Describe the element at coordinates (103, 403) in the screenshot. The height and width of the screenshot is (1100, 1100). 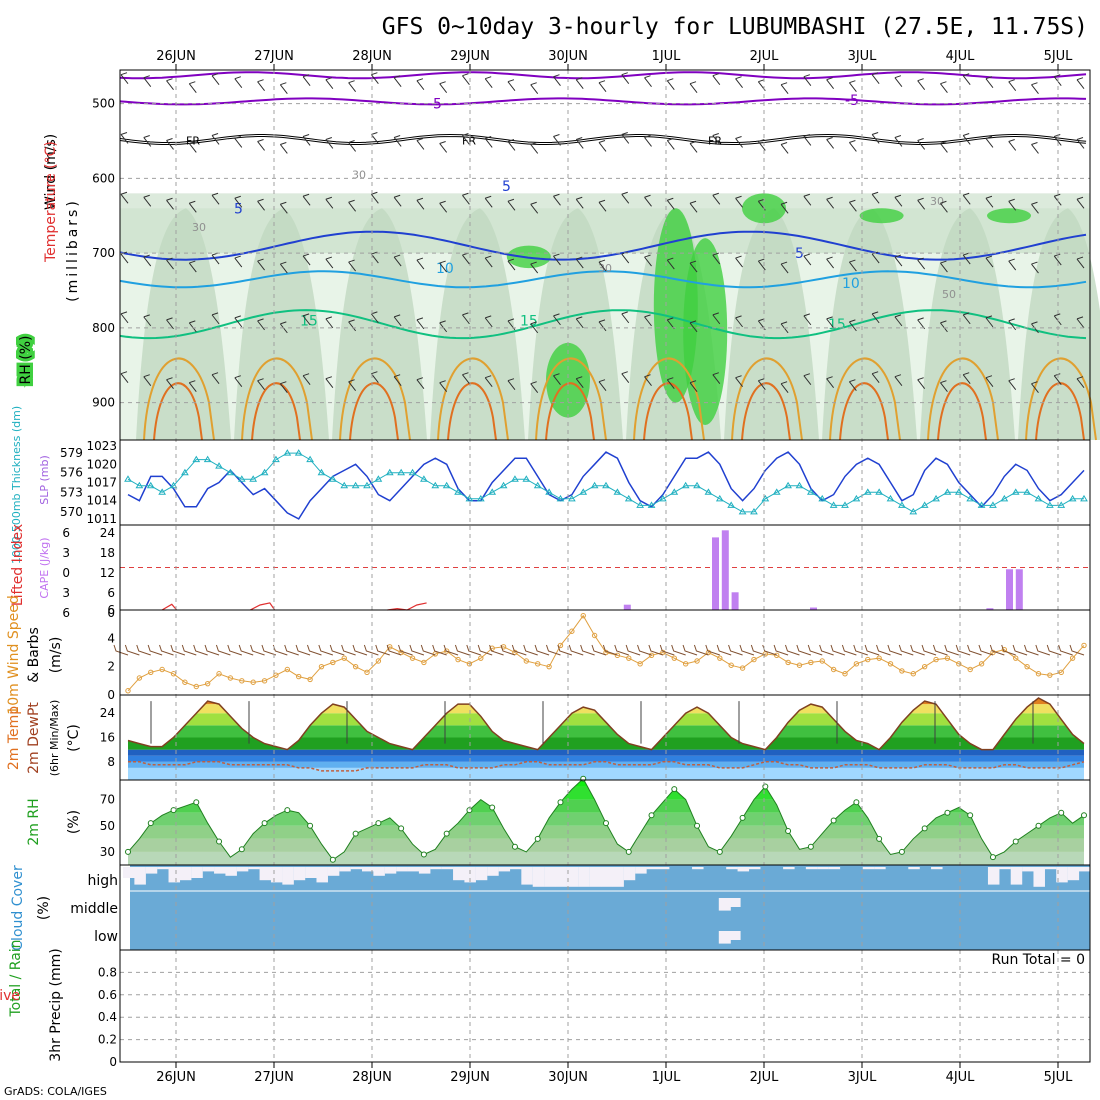
I see `pressure-tick-label: 900` at that location.